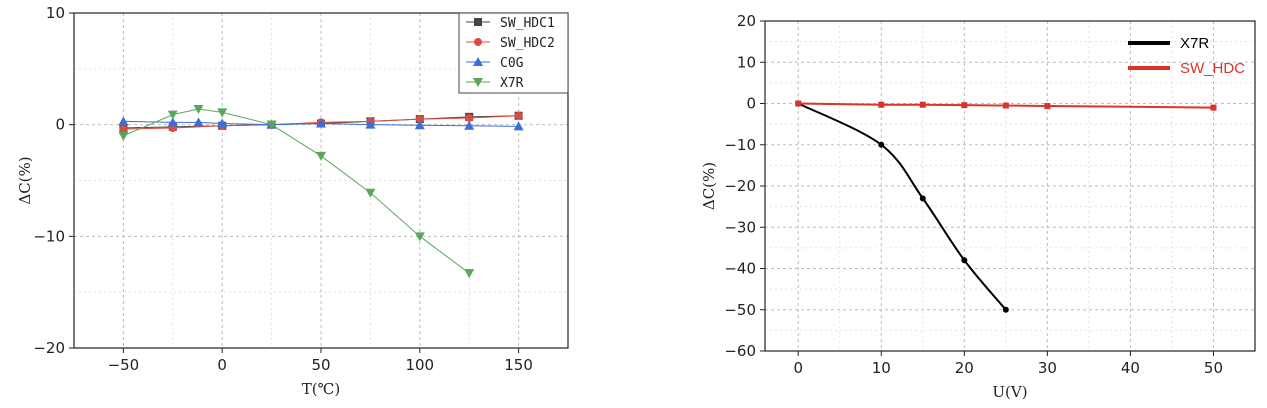 The width and height of the screenshot is (1267, 408). I want to click on legend: X7R SW_HDC, so click(1186, 56).